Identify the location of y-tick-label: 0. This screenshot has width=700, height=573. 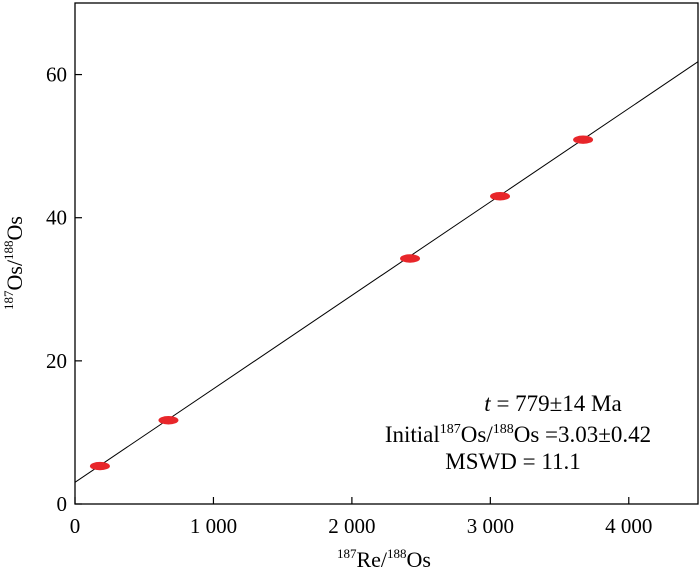
(62, 504).